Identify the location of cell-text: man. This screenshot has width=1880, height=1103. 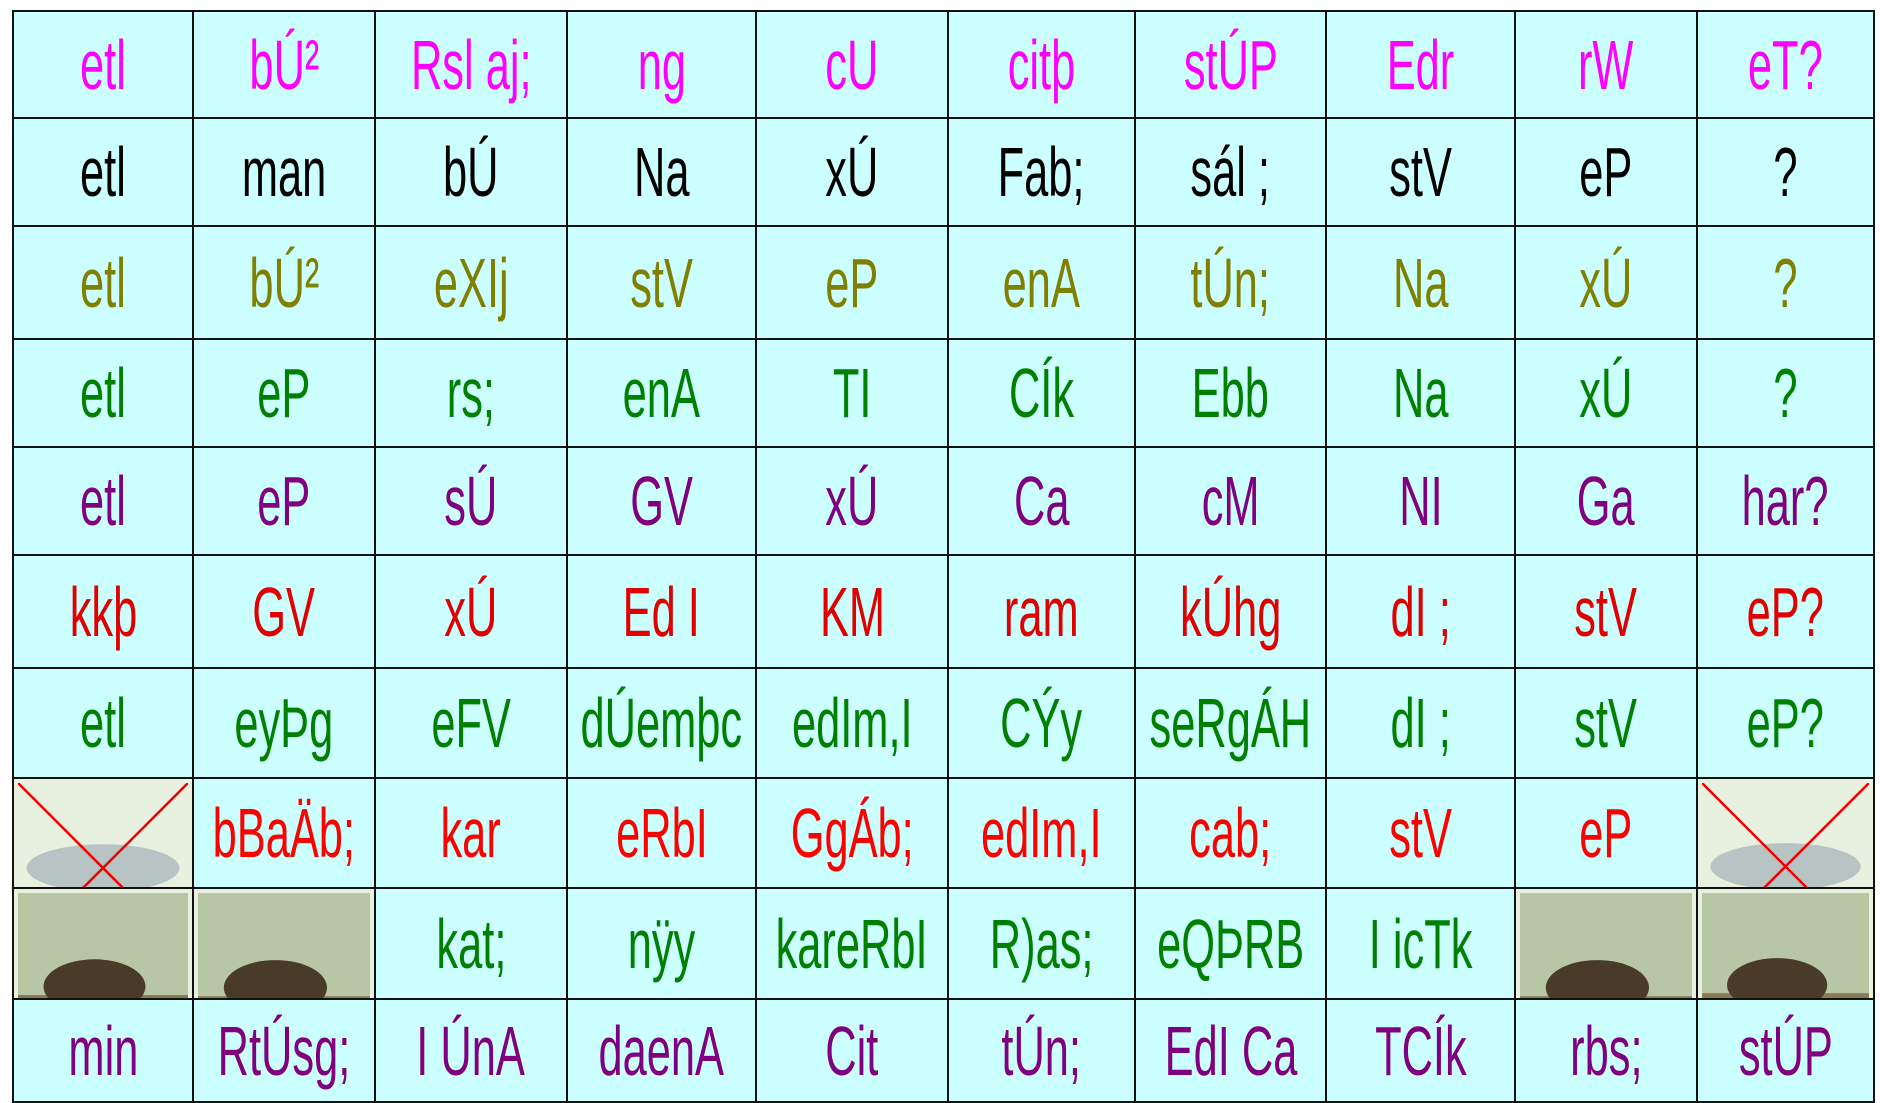
(284, 172).